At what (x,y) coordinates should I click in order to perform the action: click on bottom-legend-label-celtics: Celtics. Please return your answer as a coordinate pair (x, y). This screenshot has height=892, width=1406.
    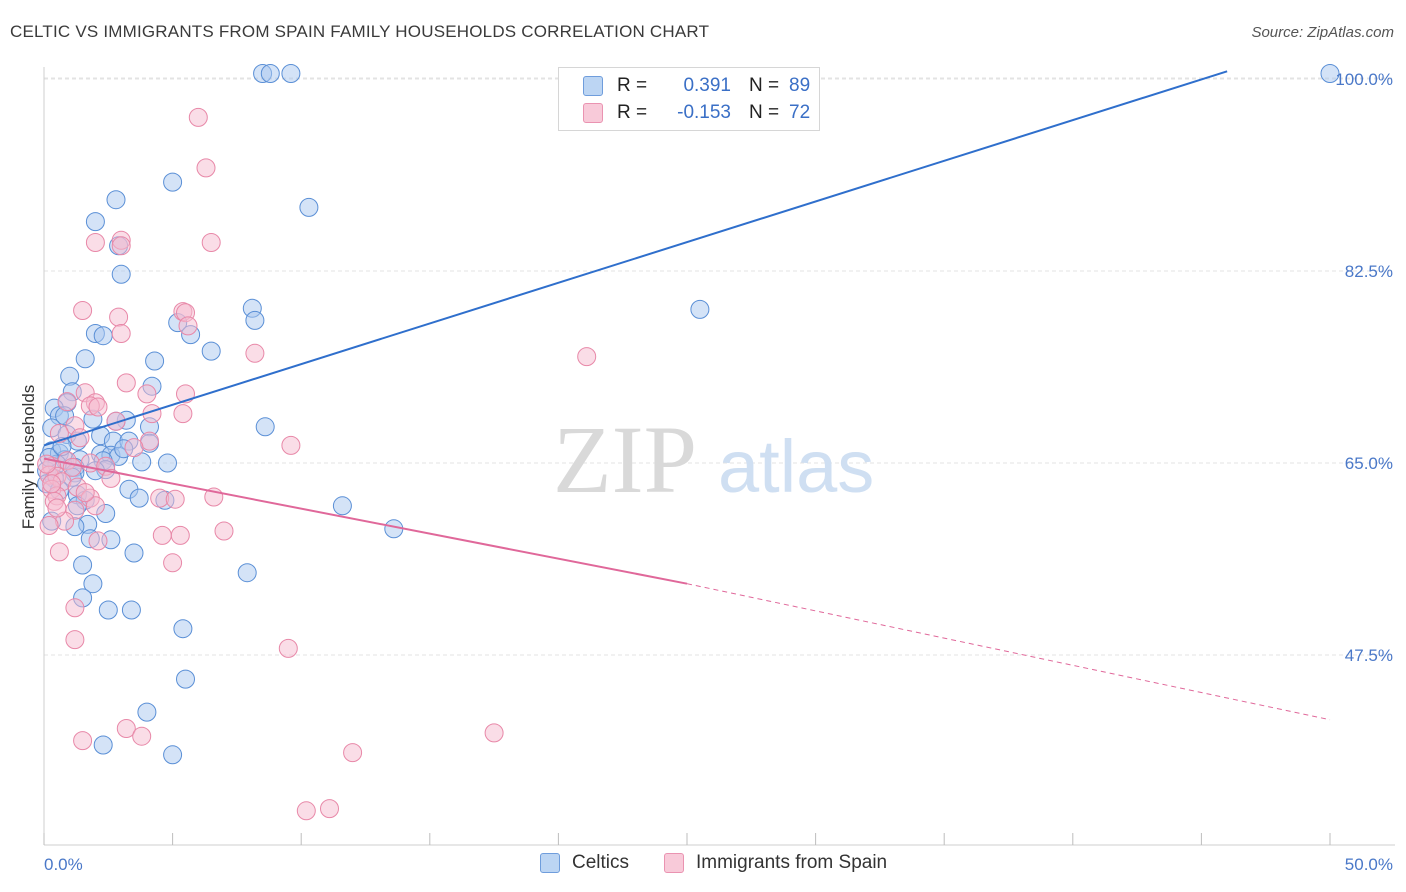
    Looking at the image, I should click on (601, 862).